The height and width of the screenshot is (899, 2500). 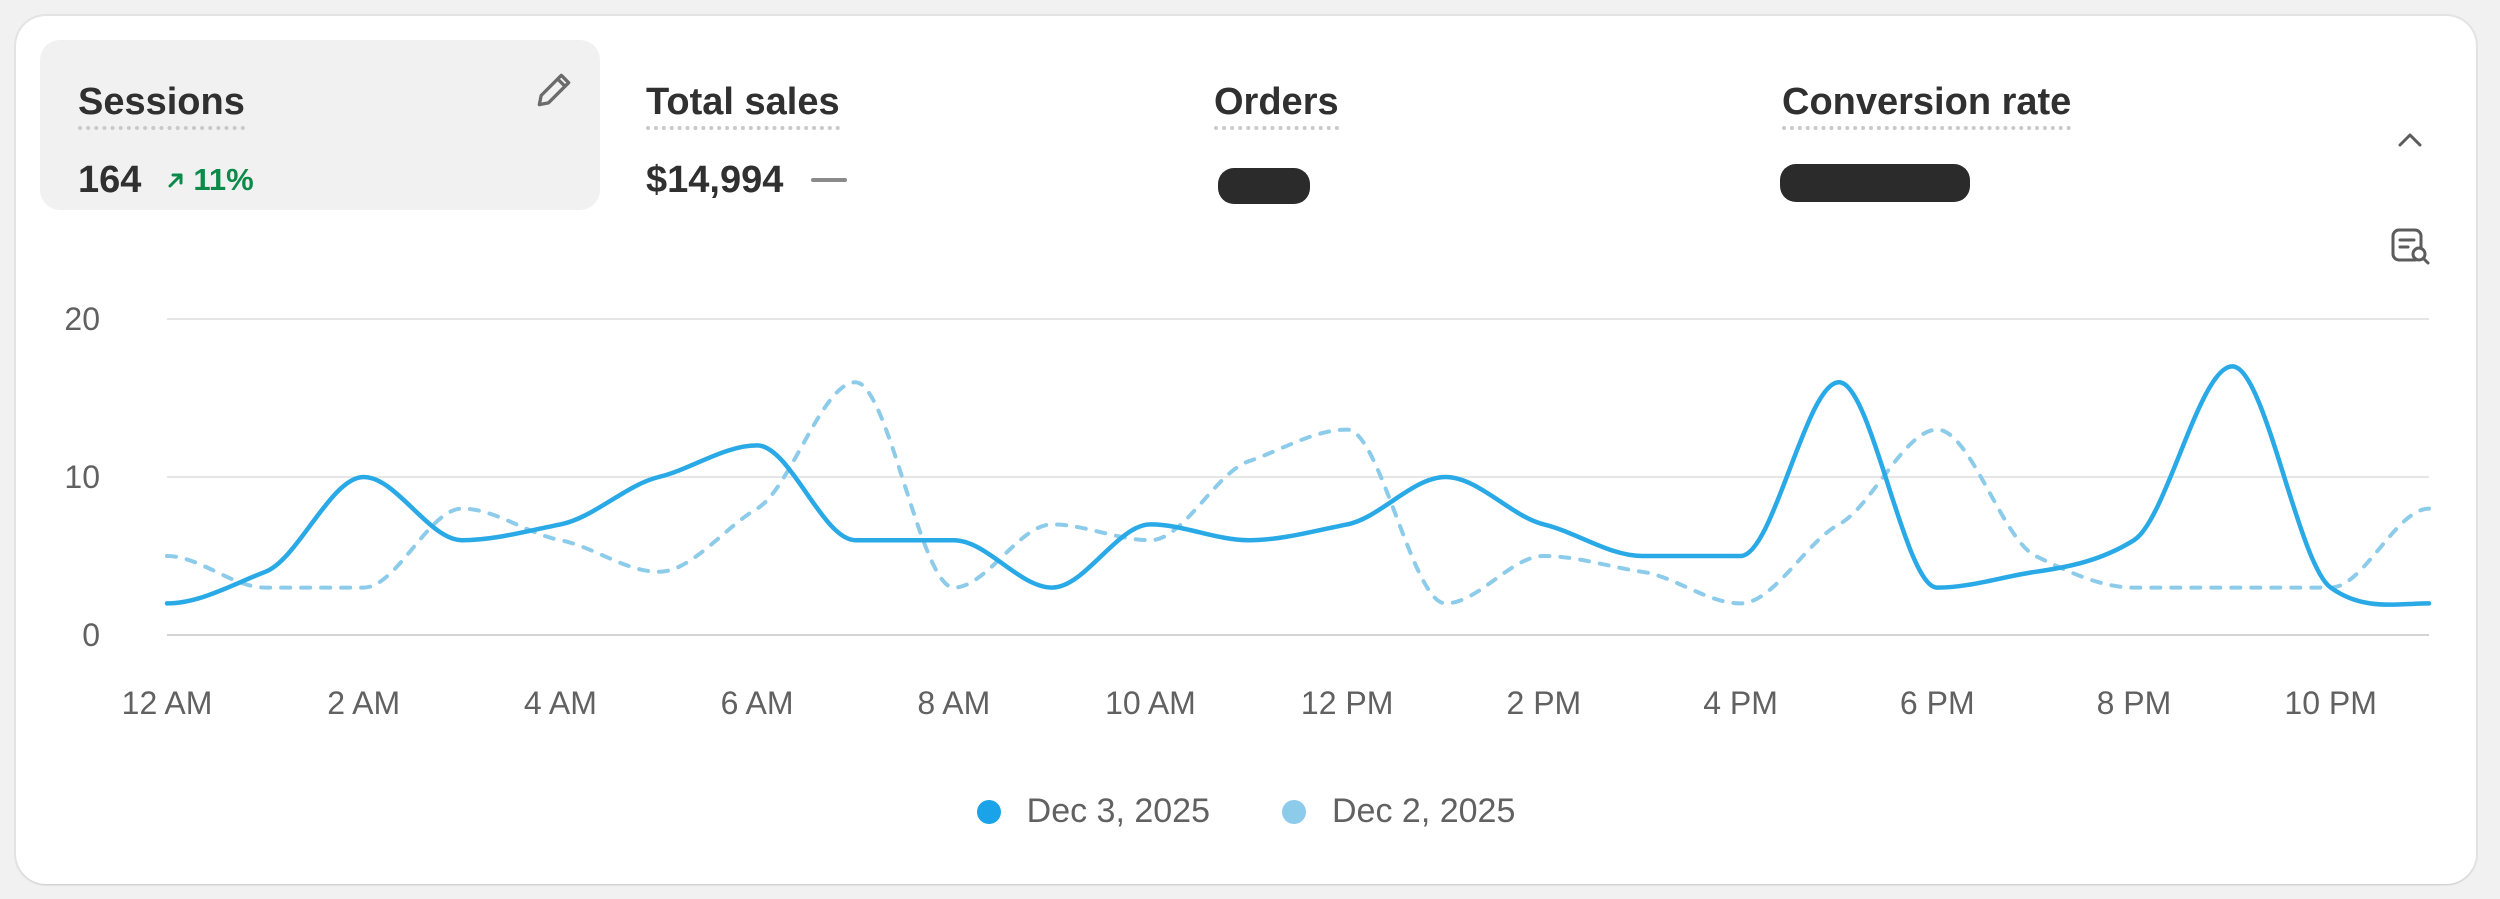 What do you see at coordinates (715, 180) in the screenshot?
I see `metric-value: $14,994` at bounding box center [715, 180].